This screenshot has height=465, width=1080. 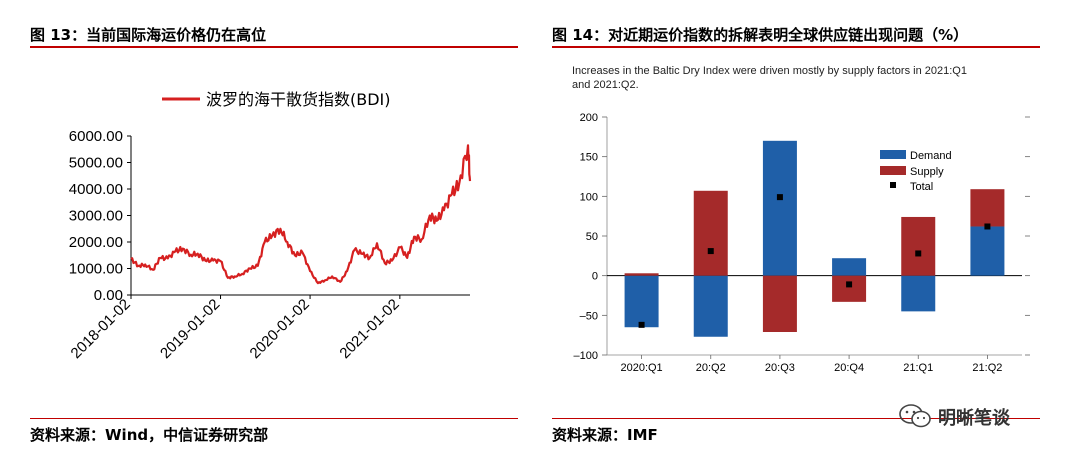 What do you see at coordinates (589, 316) in the screenshot?
I see `y-tick-label: –50` at bounding box center [589, 316].